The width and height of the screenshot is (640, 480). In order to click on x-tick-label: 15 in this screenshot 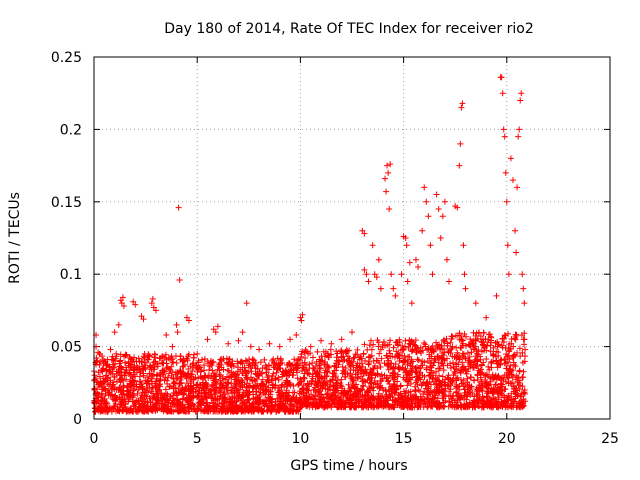, I will do `click(404, 439)`.